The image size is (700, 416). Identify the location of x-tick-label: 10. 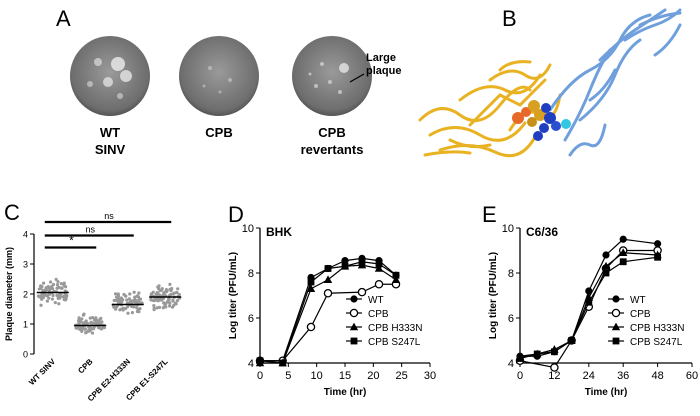
(317, 376).